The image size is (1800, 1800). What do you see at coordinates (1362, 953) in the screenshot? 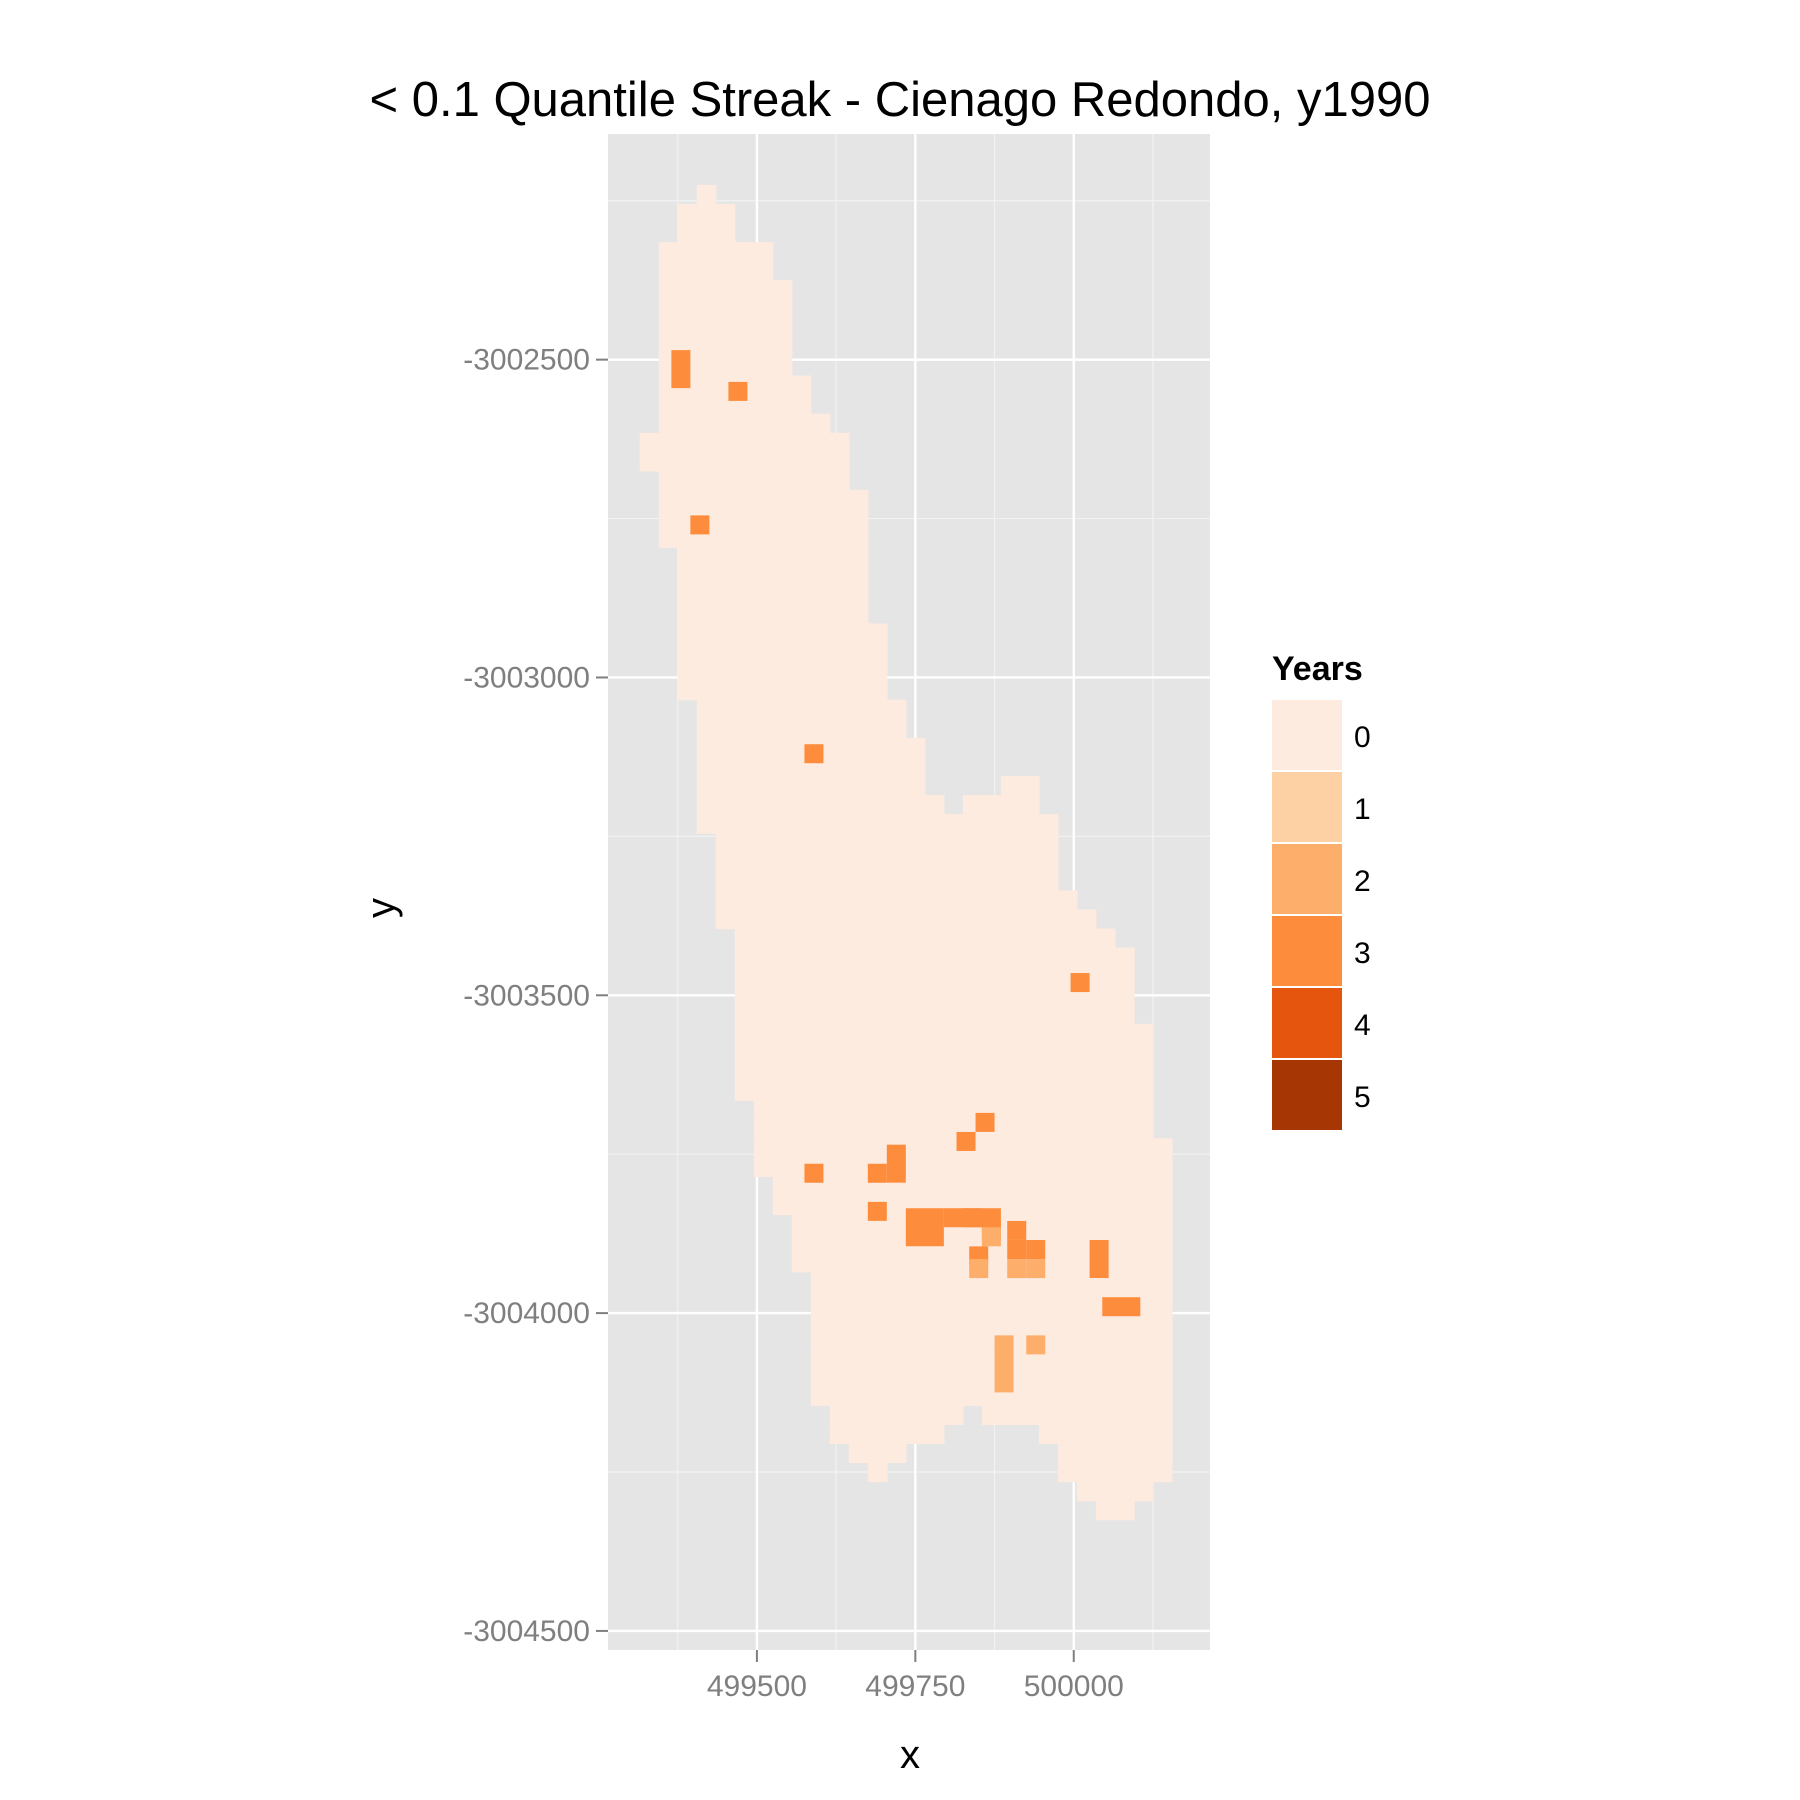
I see `legend-label: 3` at bounding box center [1362, 953].